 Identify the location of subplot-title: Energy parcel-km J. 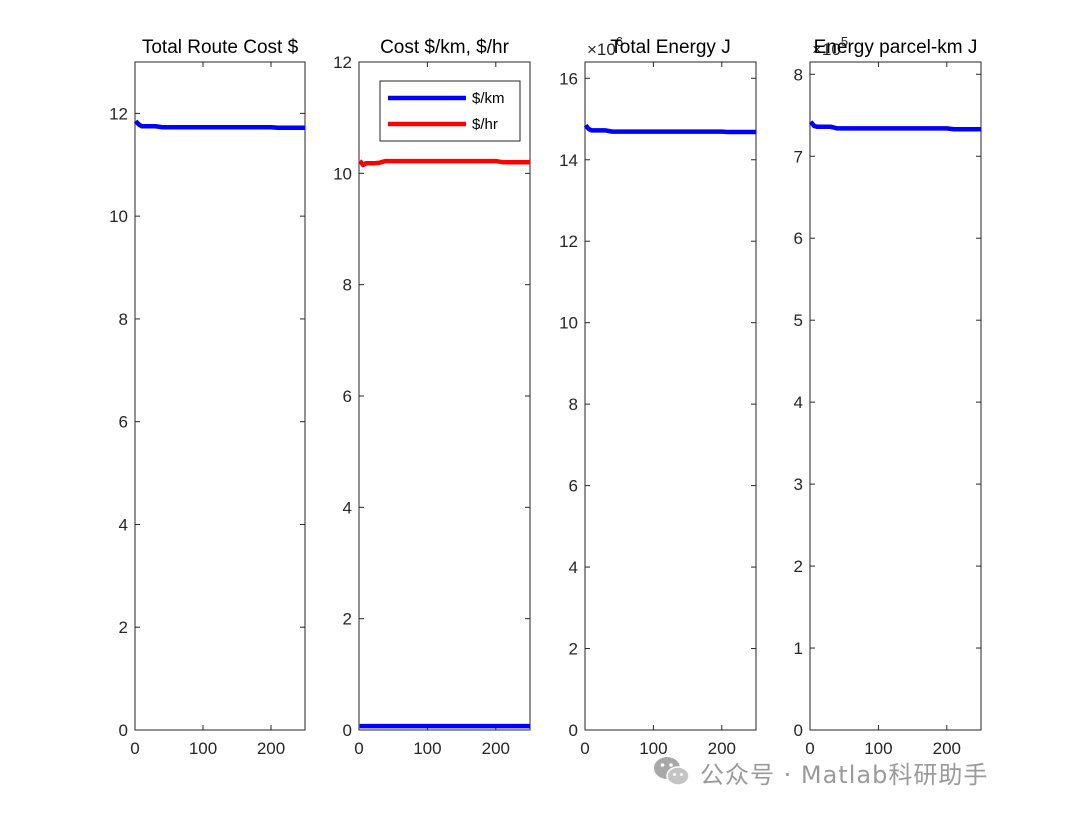
(896, 47).